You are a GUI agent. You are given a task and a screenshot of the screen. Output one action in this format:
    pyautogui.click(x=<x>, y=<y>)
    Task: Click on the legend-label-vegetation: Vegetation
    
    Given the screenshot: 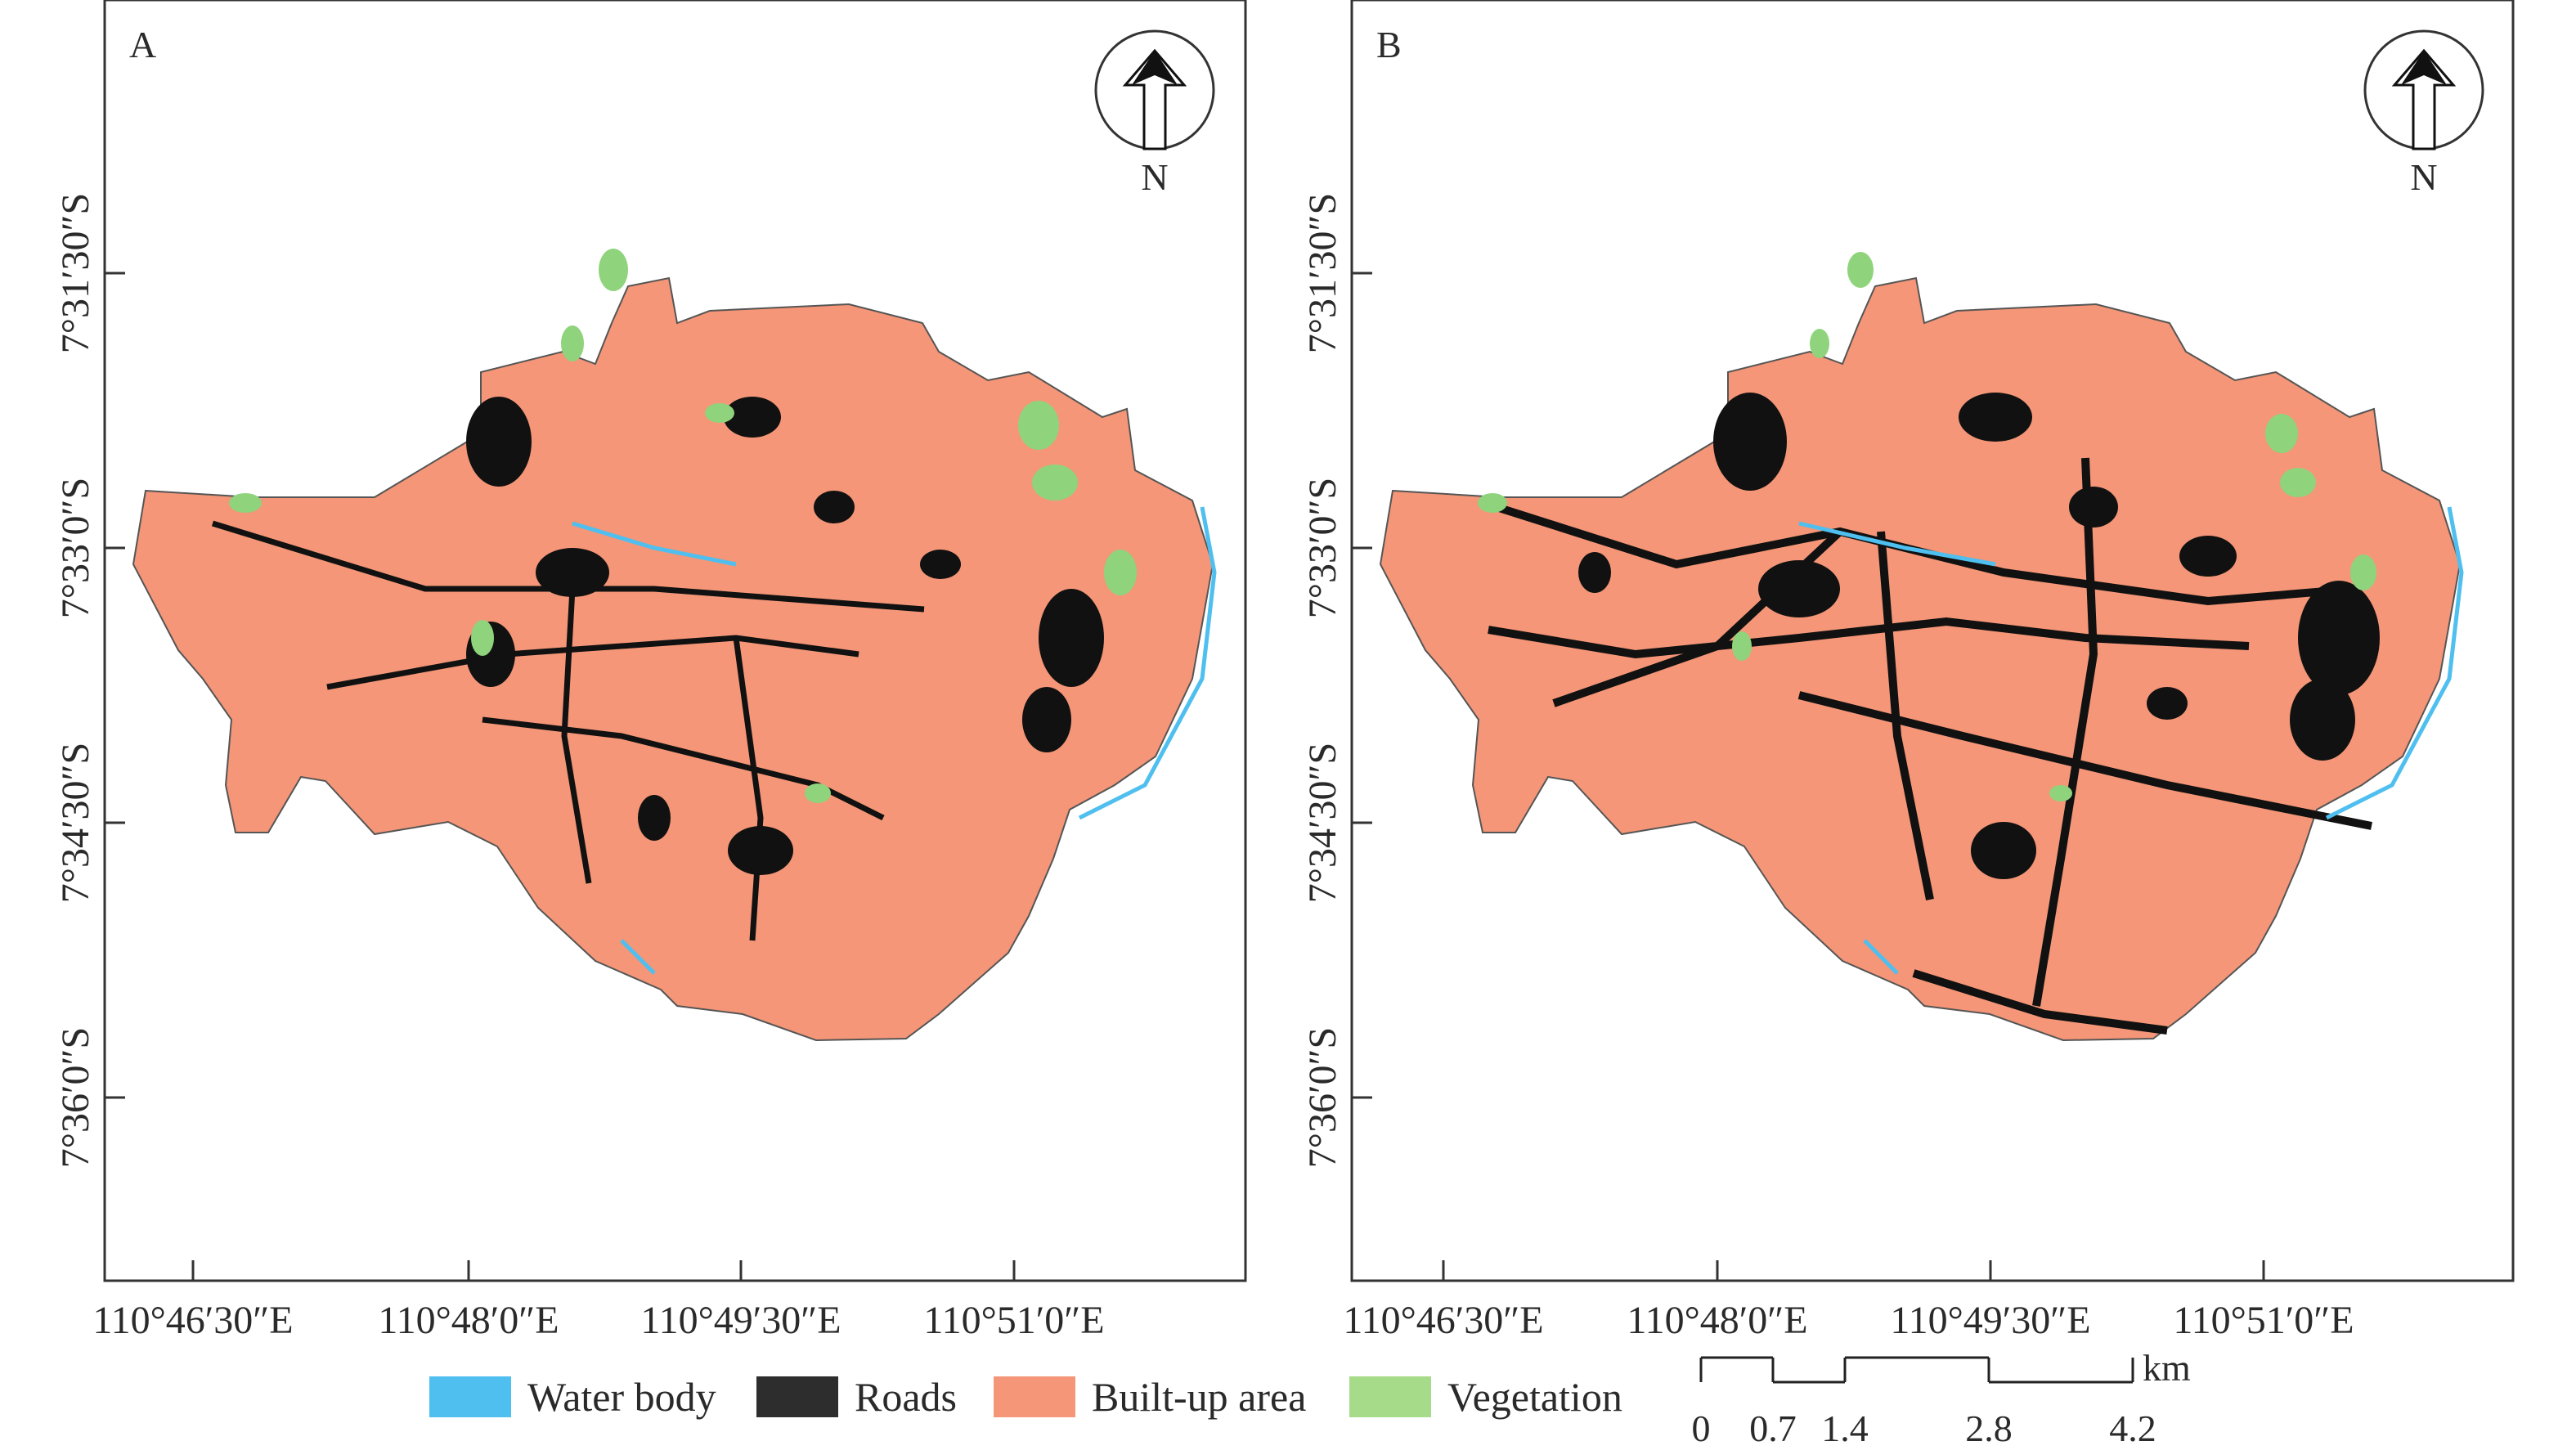 What is the action you would take?
    pyautogui.click(x=1534, y=1397)
    